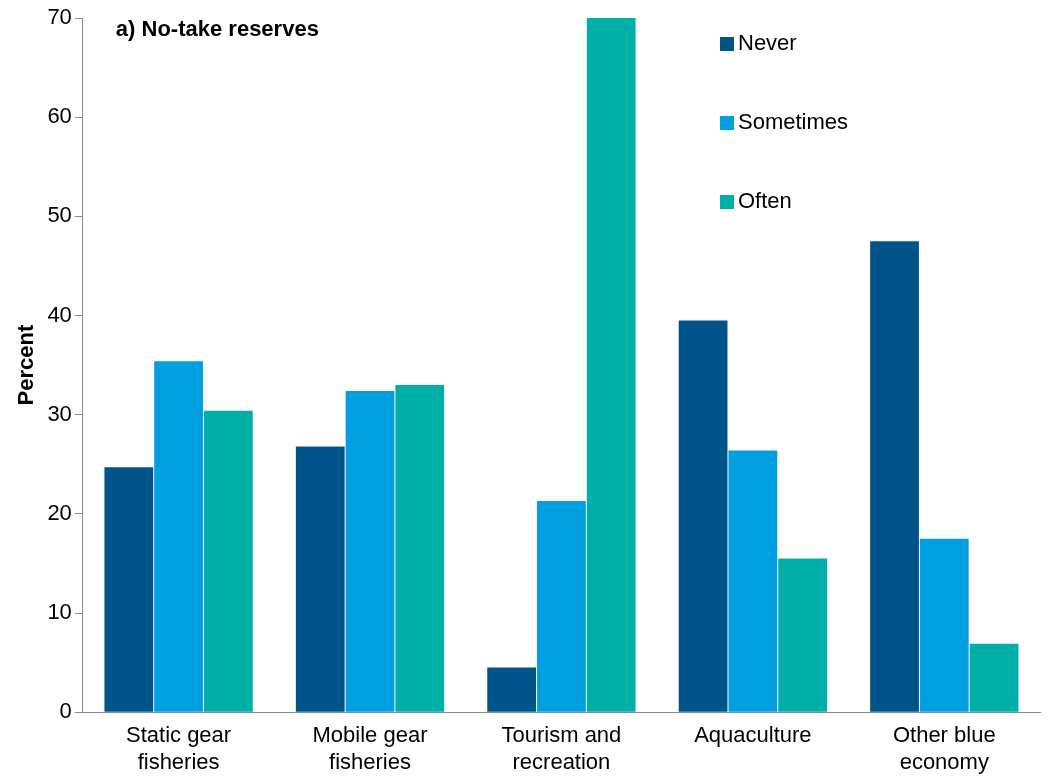  I want to click on legend-label: Often, so click(765, 201).